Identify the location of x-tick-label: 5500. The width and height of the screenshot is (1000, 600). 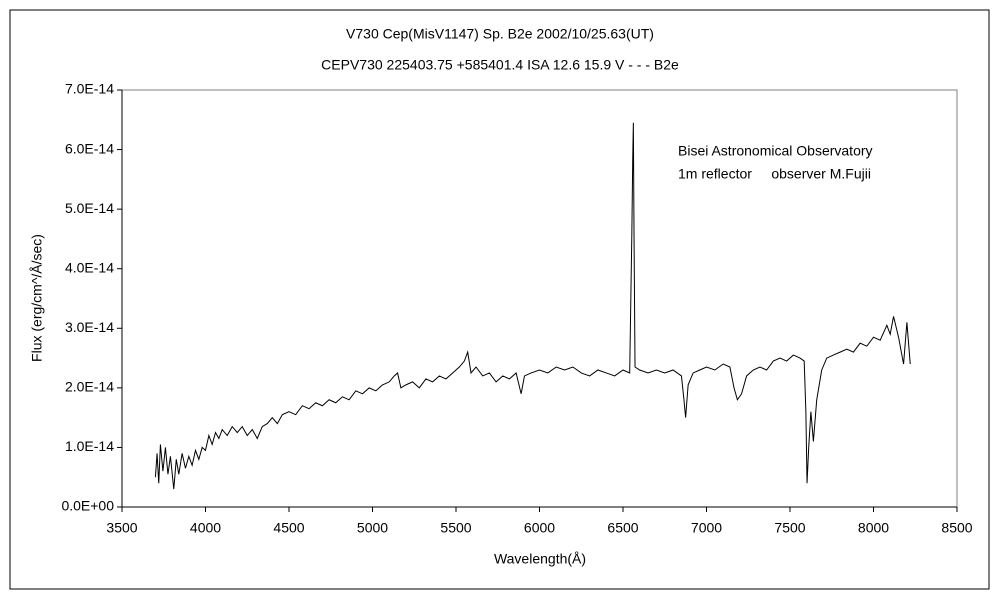
(455, 528).